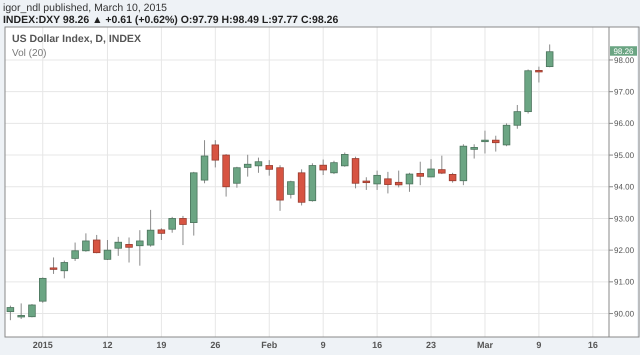 The height and width of the screenshot is (355, 640). I want to click on y-tick-label: 98.00, so click(624, 60).